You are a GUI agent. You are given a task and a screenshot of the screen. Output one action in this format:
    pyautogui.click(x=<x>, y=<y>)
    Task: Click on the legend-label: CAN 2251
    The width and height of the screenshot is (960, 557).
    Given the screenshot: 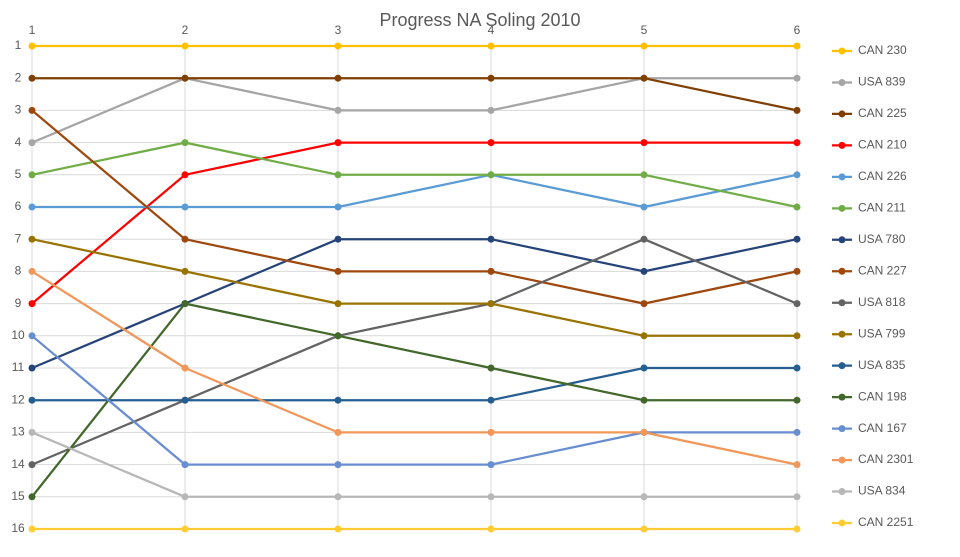 What is the action you would take?
    pyautogui.click(x=886, y=522)
    